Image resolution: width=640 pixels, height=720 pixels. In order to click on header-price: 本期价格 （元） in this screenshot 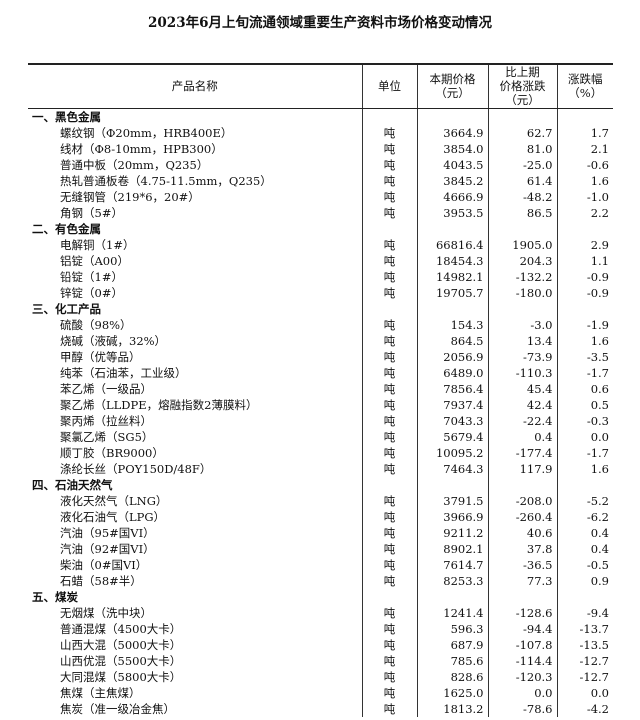, I will do `click(452, 86)`.